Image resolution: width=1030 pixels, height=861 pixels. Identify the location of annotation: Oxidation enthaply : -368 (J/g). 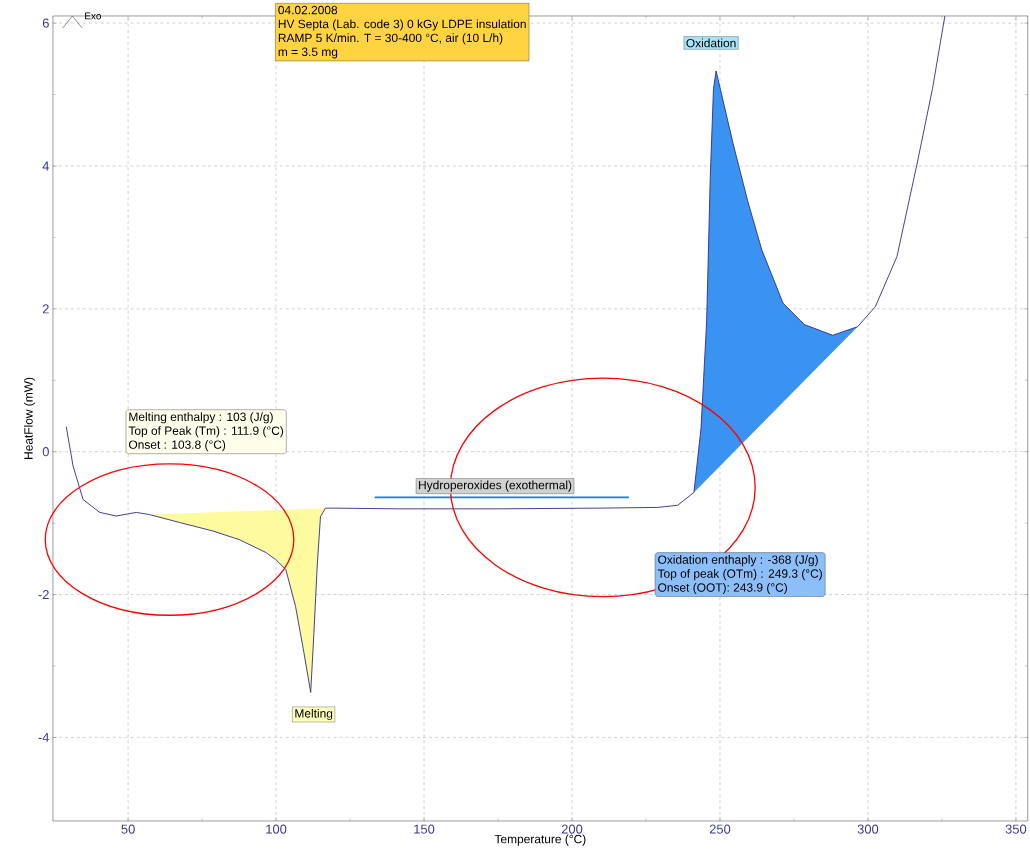
(738, 561).